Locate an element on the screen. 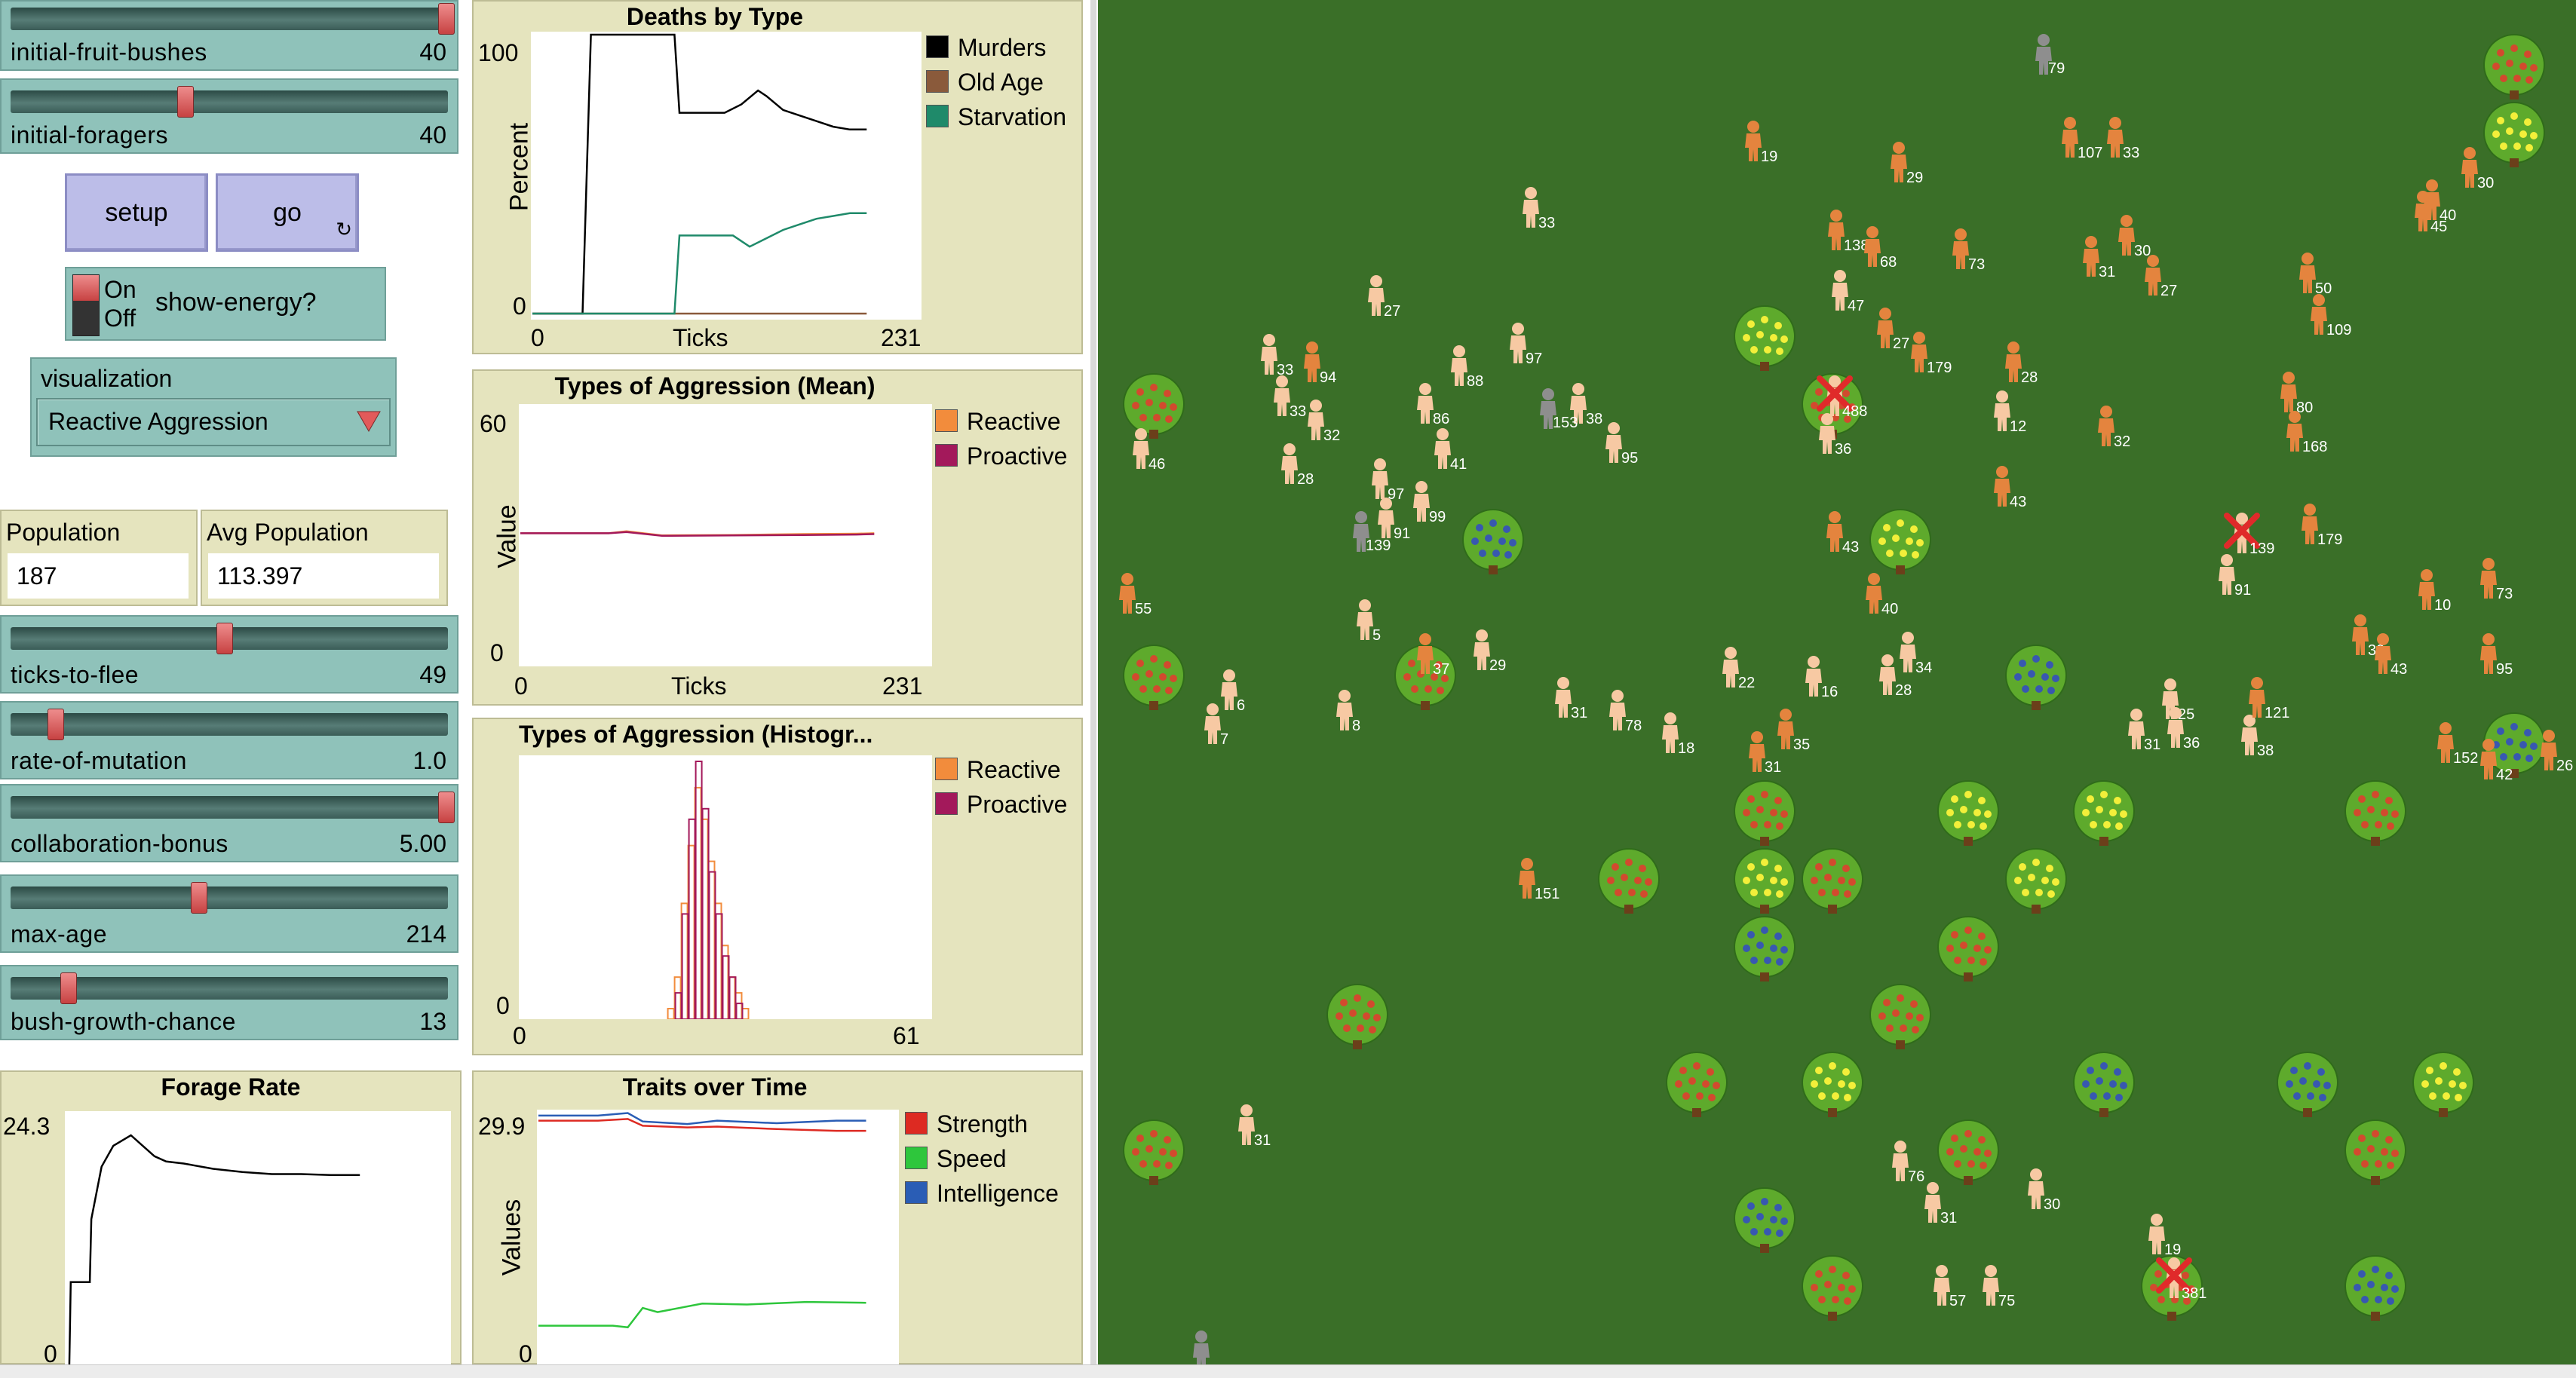 The height and width of the screenshot is (1378, 2576). switch-toggle is located at coordinates (86, 305).